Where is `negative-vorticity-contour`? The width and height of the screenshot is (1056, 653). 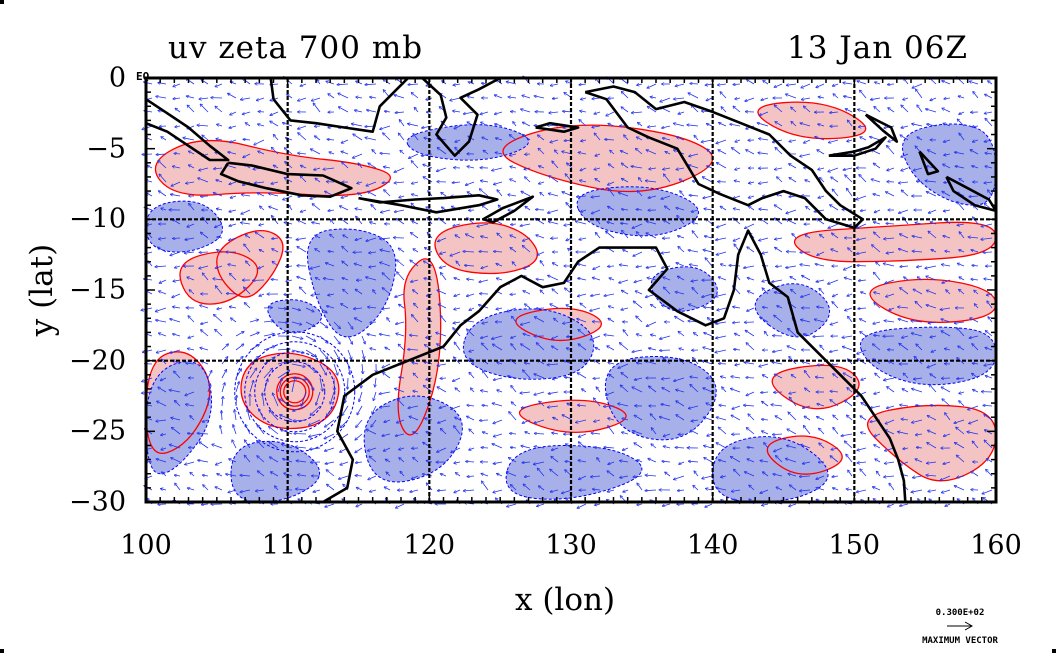
negative-vorticity-contour is located at coordinates (637, 211).